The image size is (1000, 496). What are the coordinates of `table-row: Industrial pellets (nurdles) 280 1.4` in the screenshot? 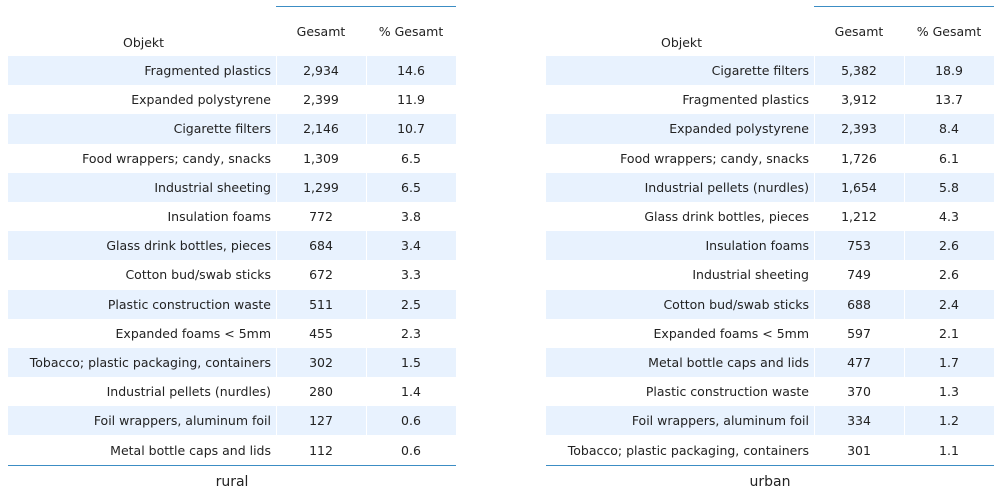 It's located at (232, 392).